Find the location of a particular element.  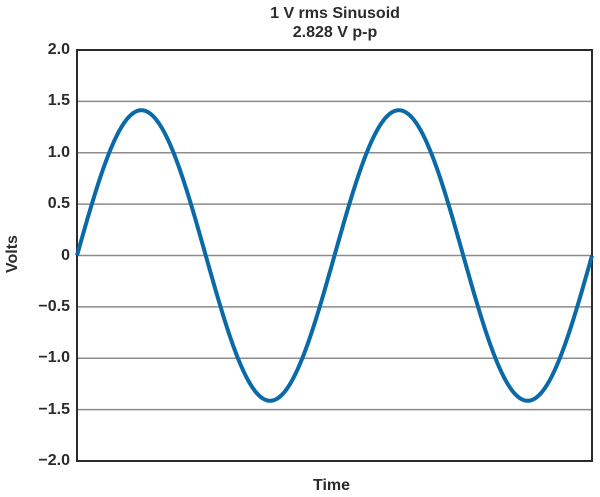

x-axis-label: Time is located at coordinates (332, 485).